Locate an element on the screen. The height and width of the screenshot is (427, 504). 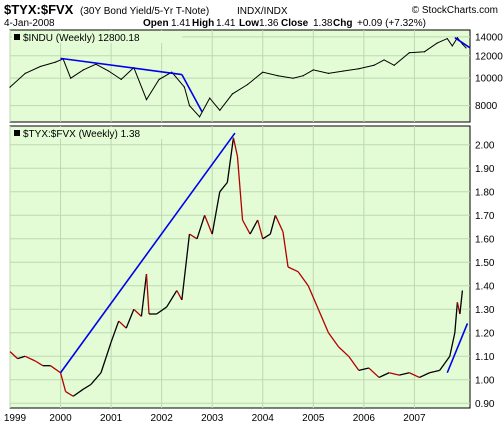
x-tick-label: 2000 is located at coordinates (60, 418).